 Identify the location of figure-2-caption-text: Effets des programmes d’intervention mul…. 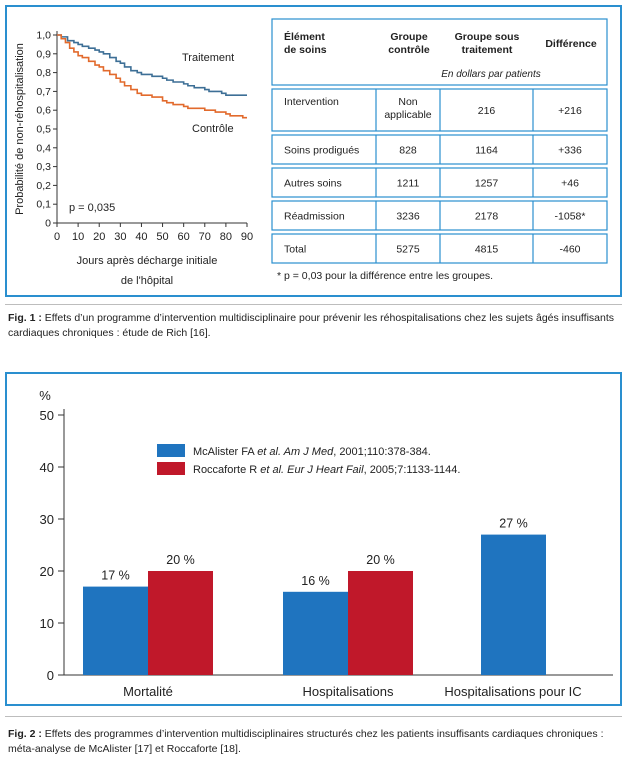
(306, 741).